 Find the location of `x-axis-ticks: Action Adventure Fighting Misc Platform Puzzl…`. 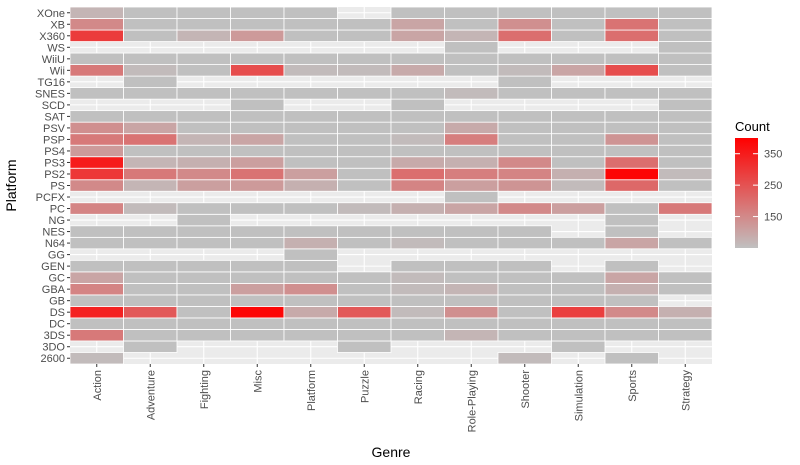

x-axis-ticks: Action Adventure Fighting Misc Platform Puzzl… is located at coordinates (392, 398).